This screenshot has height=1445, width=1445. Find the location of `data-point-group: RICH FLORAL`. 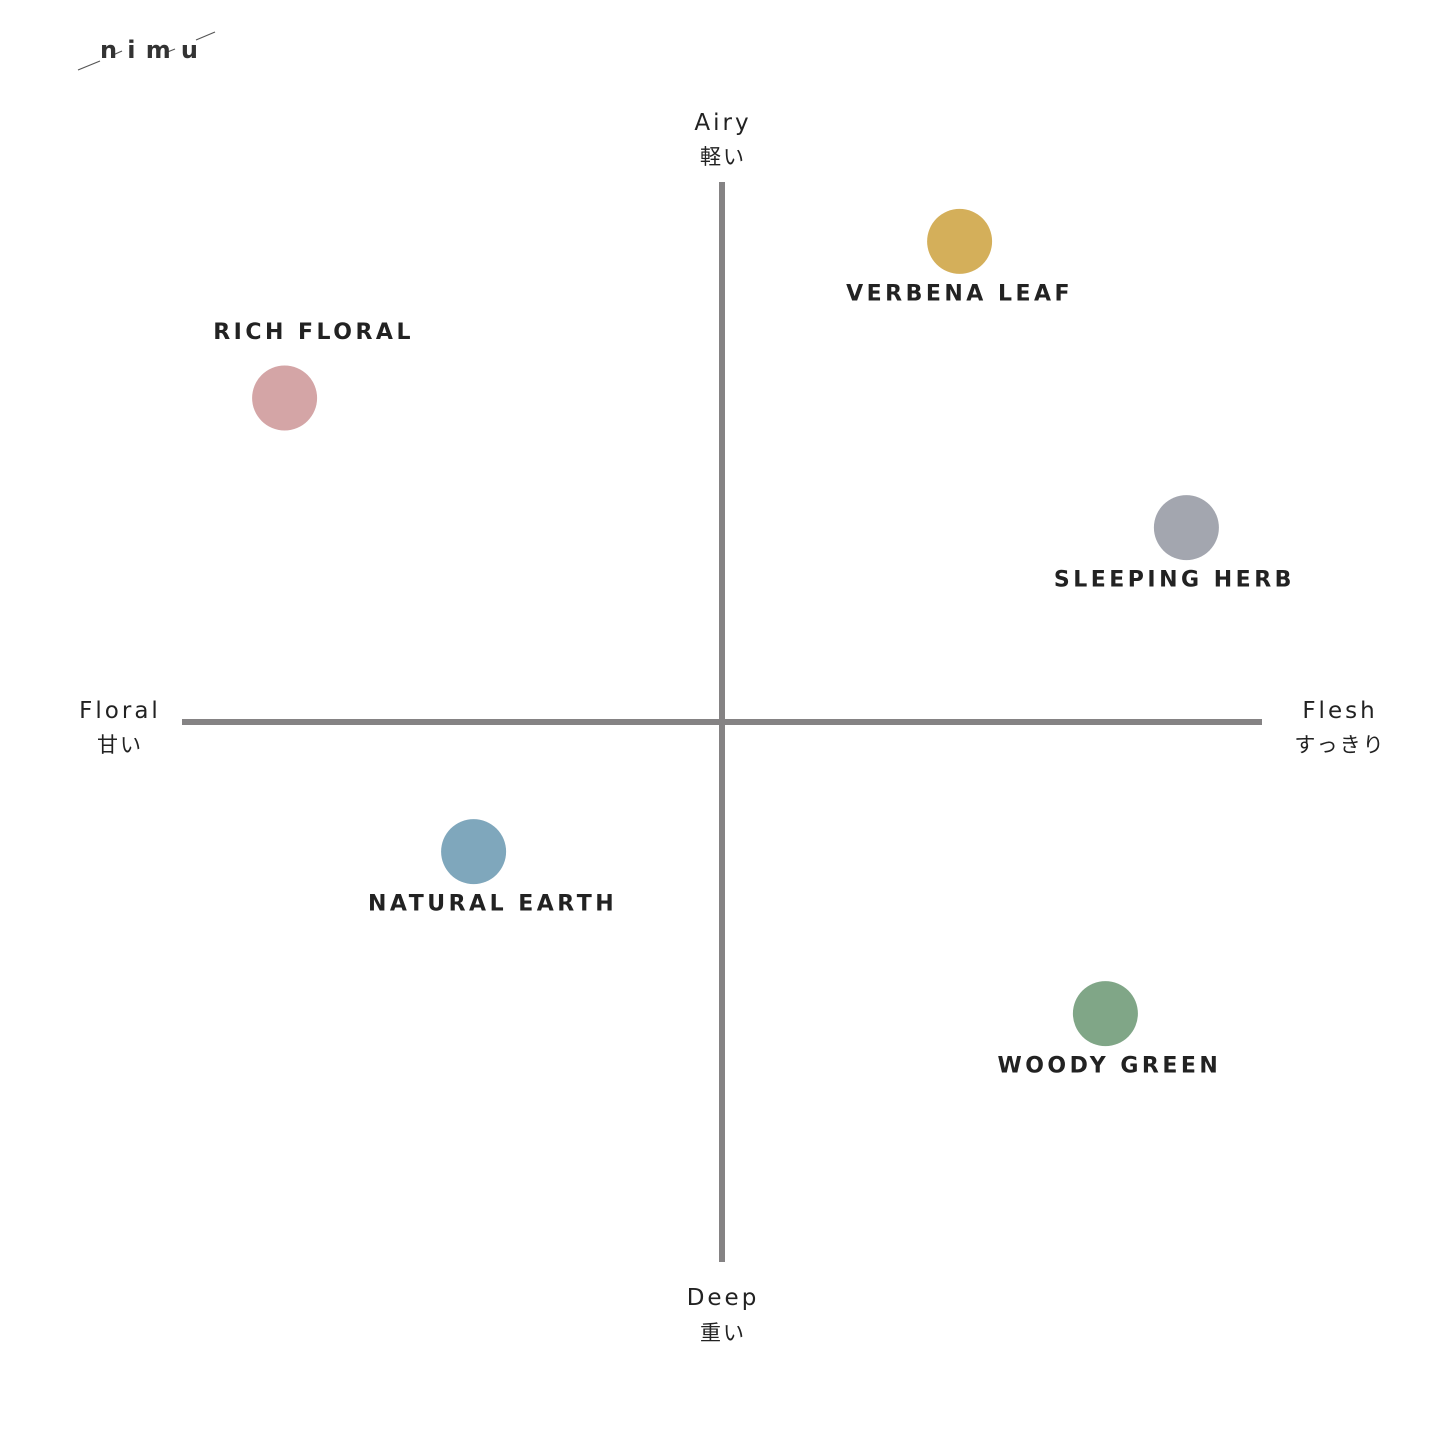

data-point-group: RICH FLORAL is located at coordinates (313, 375).